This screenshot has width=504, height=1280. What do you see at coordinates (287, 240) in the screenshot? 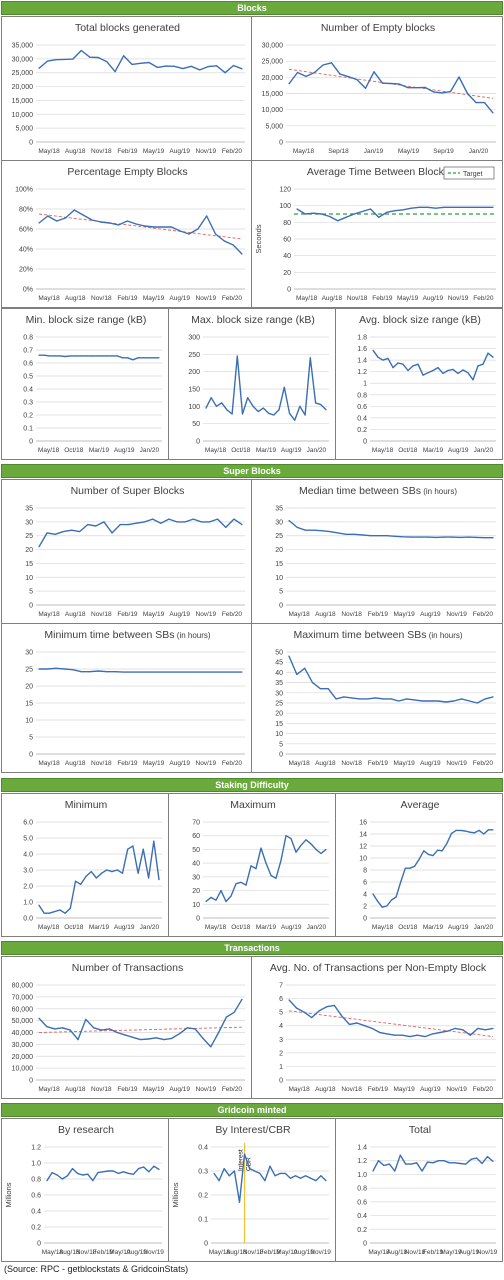
I see `y-tick-label: 60` at bounding box center [287, 240].